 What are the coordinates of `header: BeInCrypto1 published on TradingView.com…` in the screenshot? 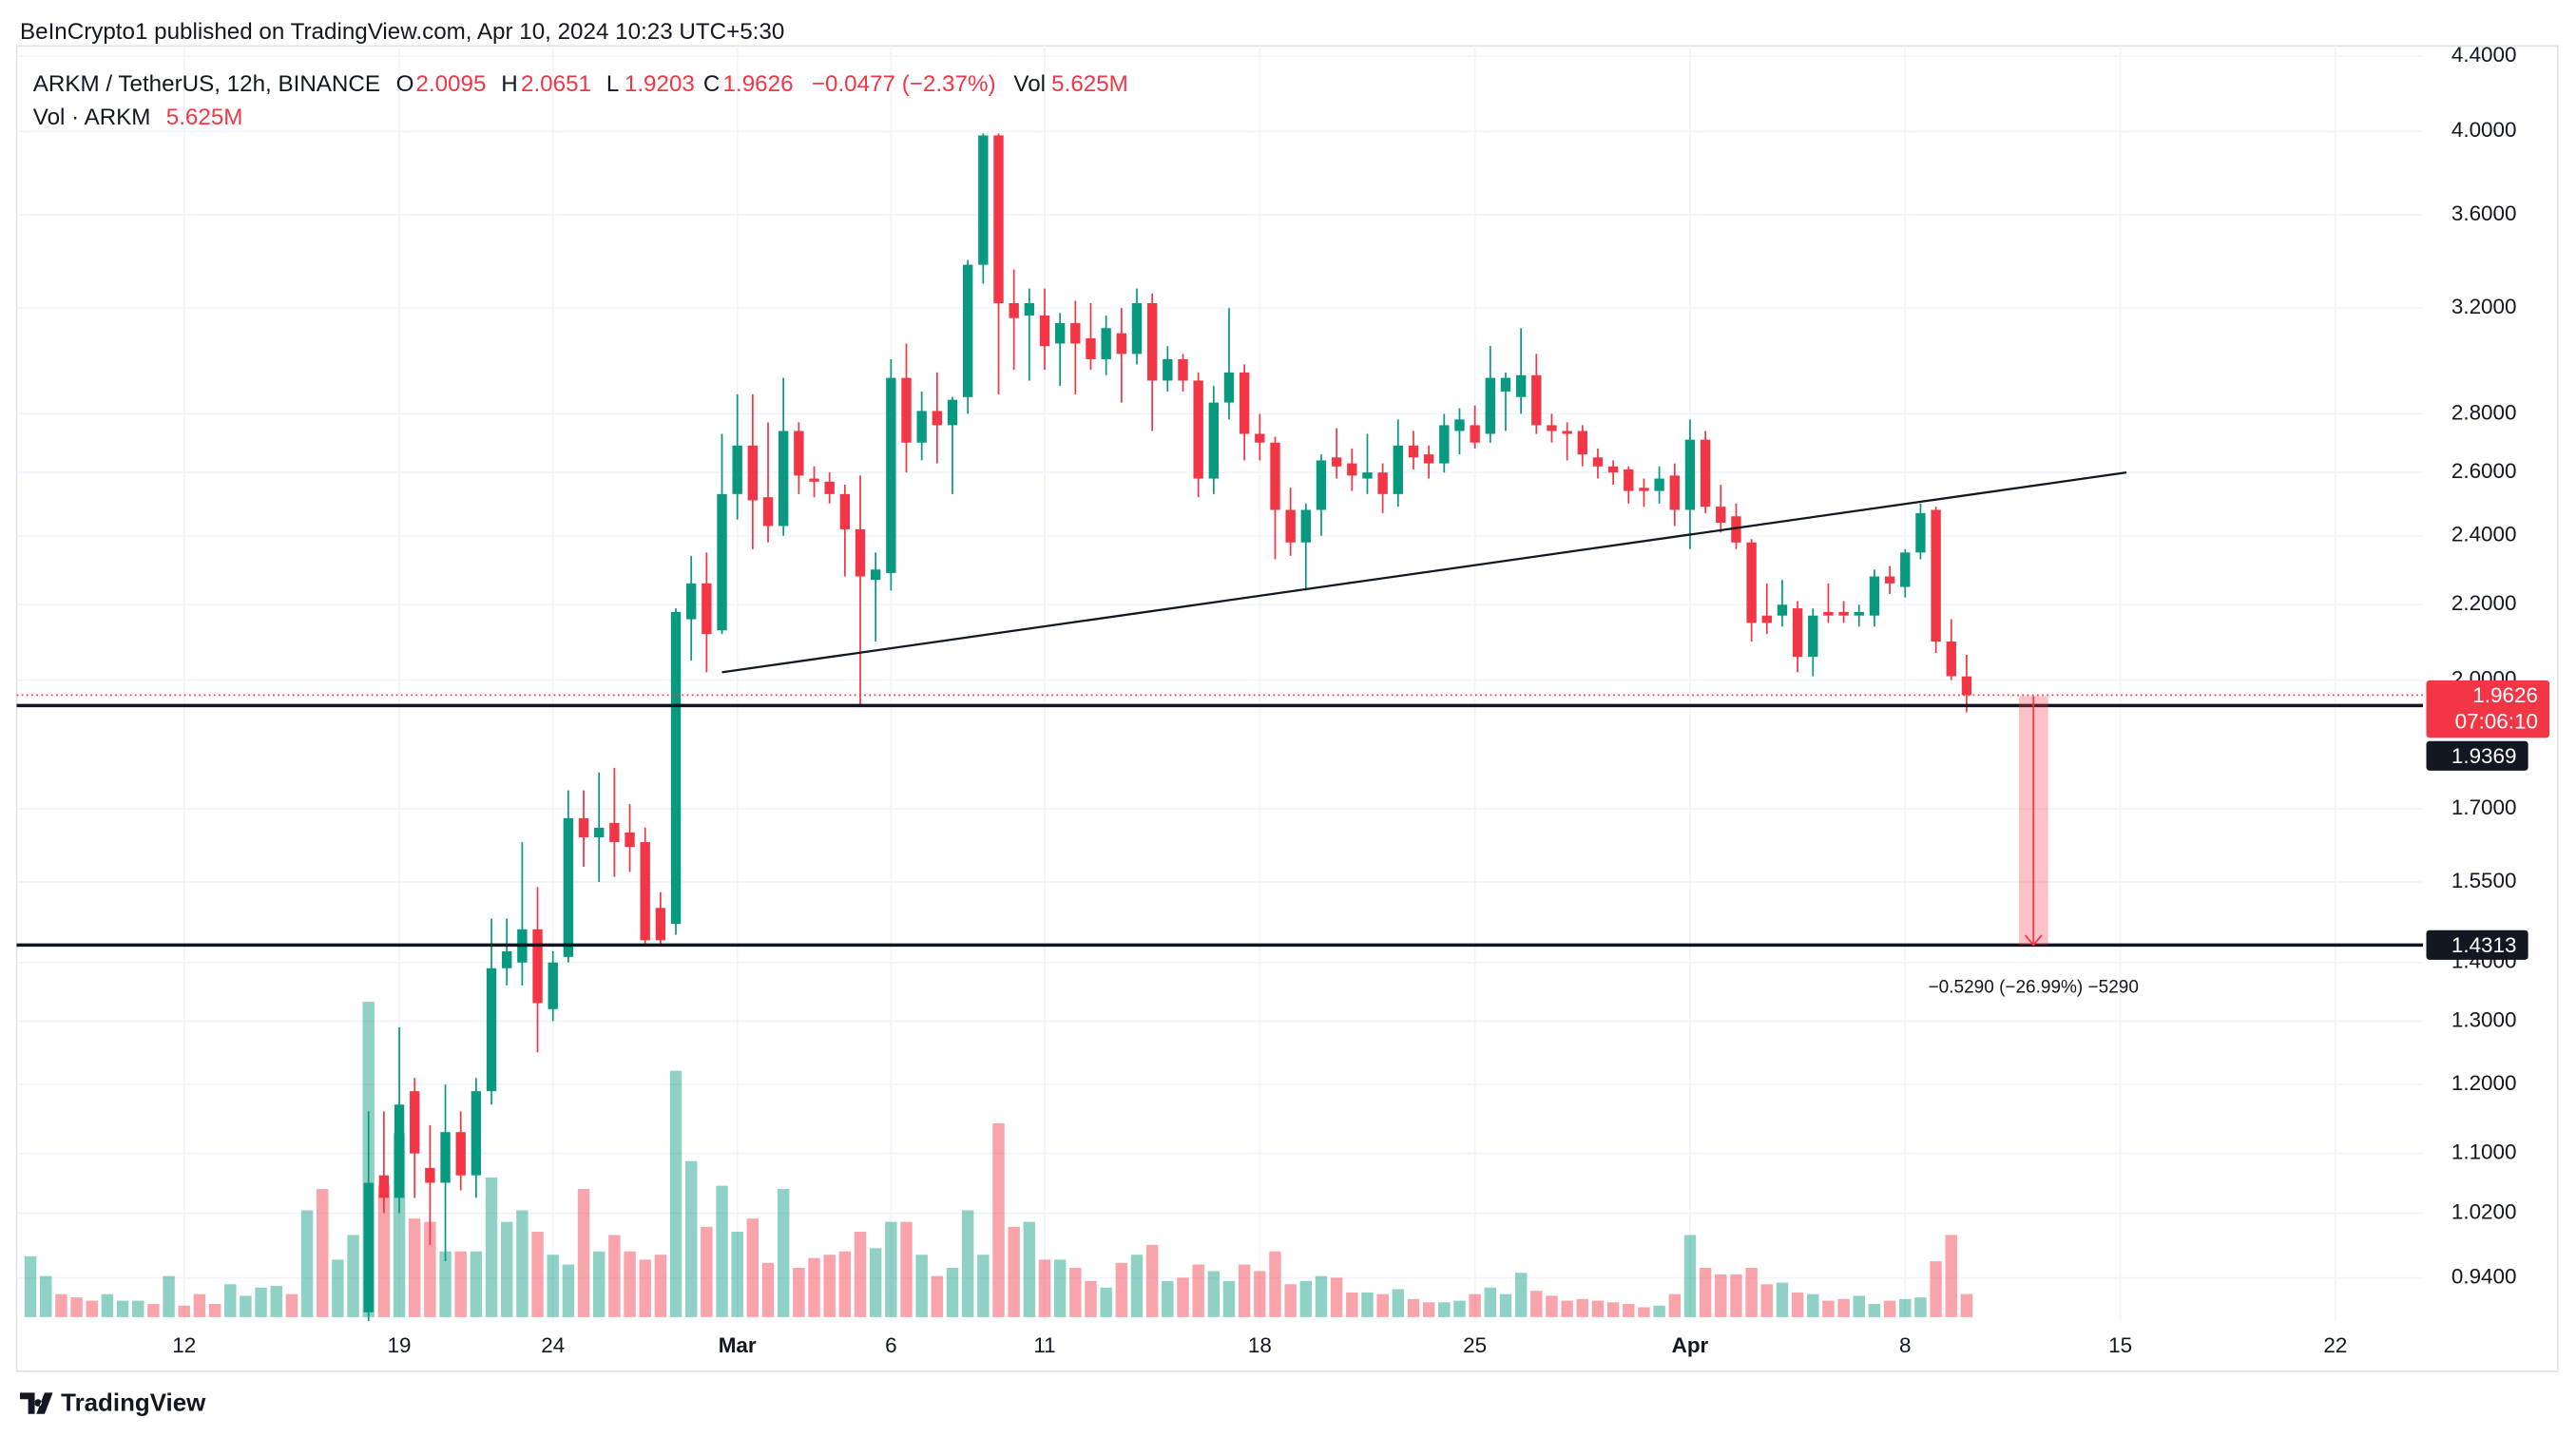 It's located at (402, 32).